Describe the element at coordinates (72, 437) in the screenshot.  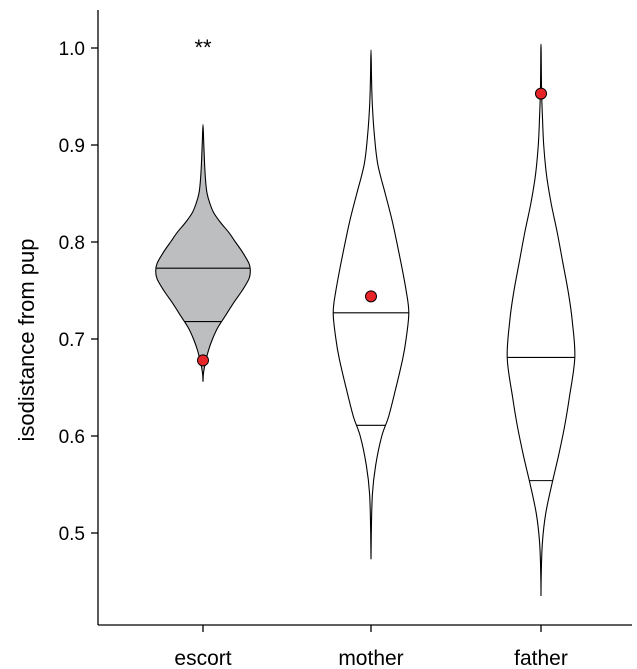
I see `y-tick-label: 0.6` at that location.